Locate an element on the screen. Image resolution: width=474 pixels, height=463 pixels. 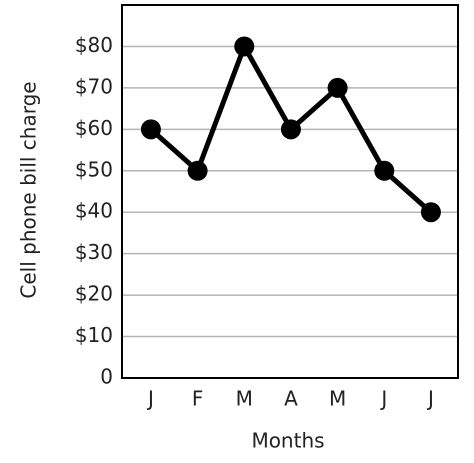
y-tick-label: $70 is located at coordinates (94, 86).